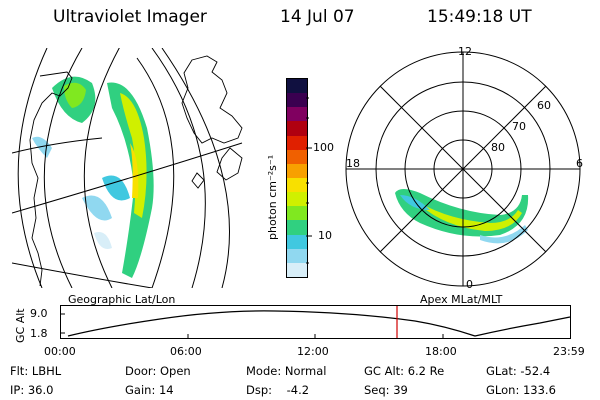  I want to click on colorbar-axis, so click(309, 180).